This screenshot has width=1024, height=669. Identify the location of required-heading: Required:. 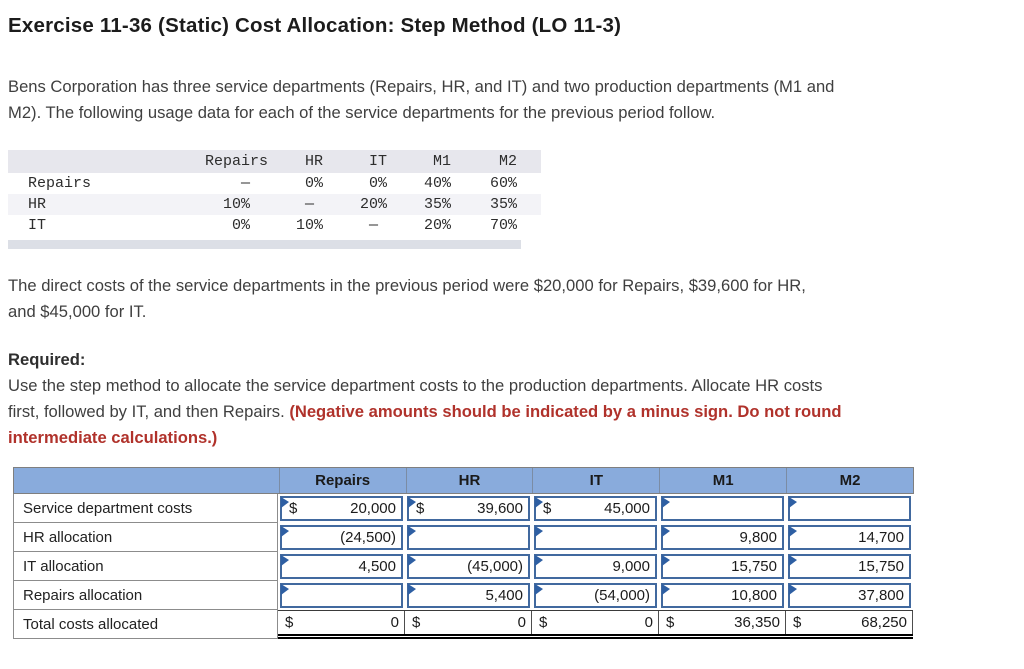
(47, 359).